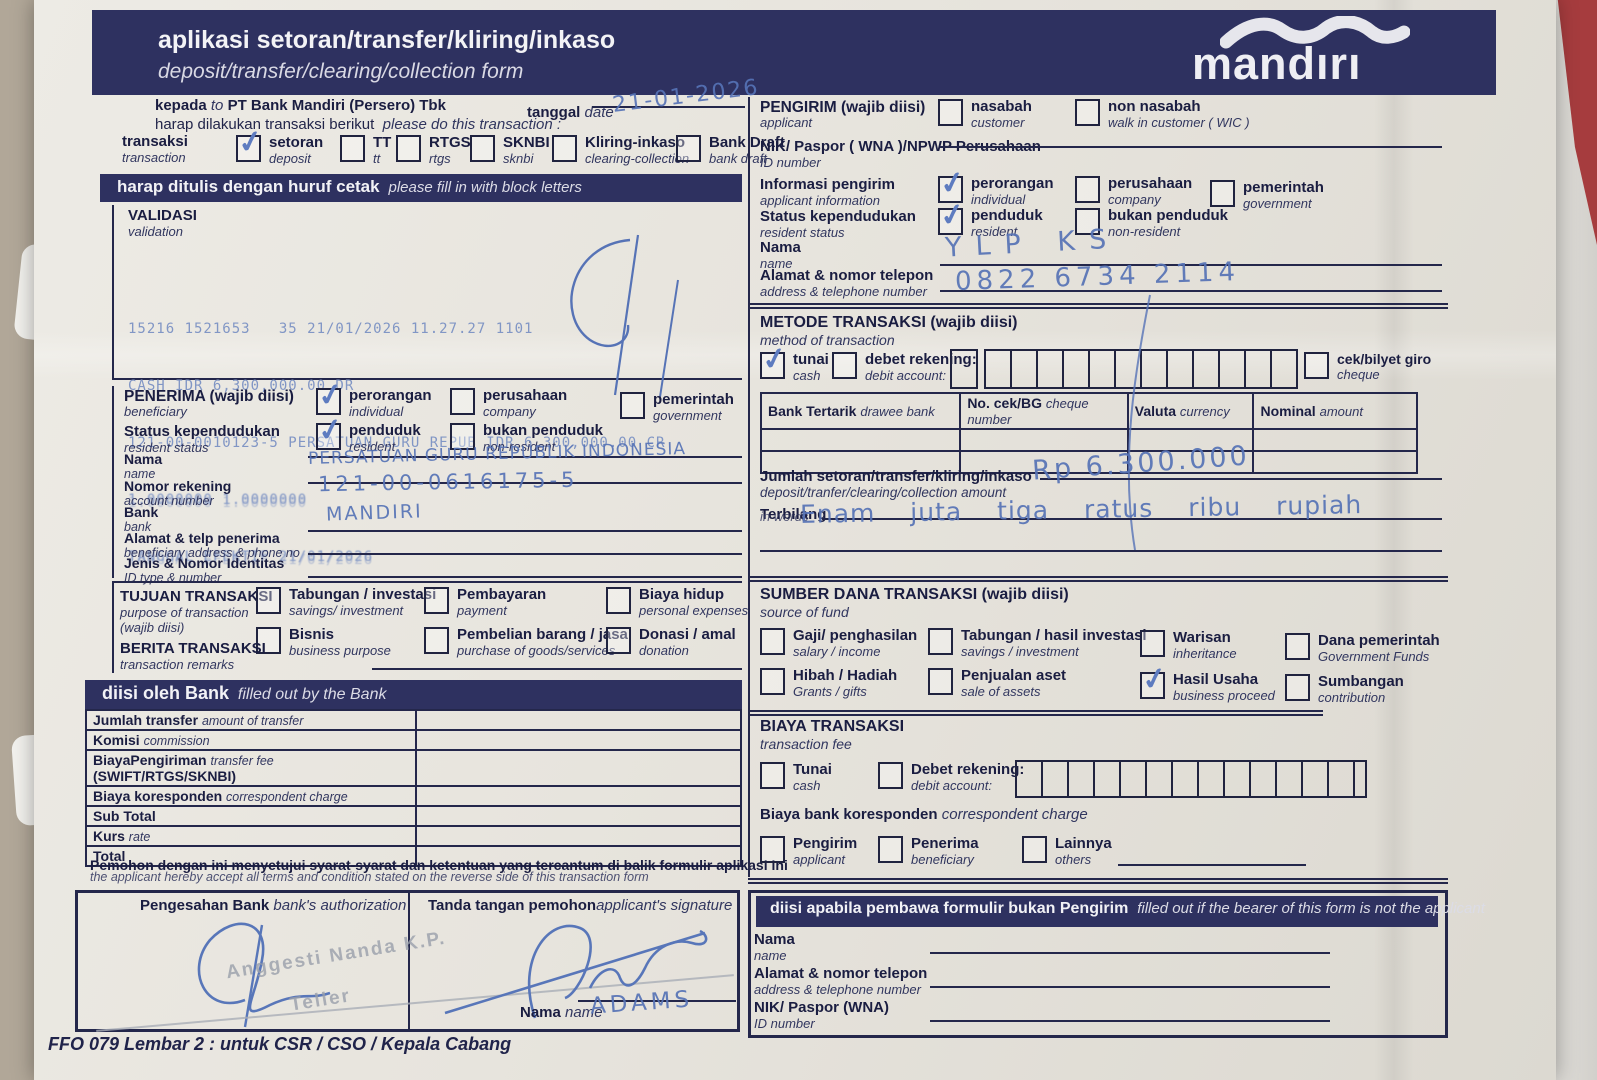 The height and width of the screenshot is (1080, 1597). Describe the element at coordinates (273, 905) in the screenshot. I see `bank-authorization-header: Pengesahan Bank bank's authorization` at that location.